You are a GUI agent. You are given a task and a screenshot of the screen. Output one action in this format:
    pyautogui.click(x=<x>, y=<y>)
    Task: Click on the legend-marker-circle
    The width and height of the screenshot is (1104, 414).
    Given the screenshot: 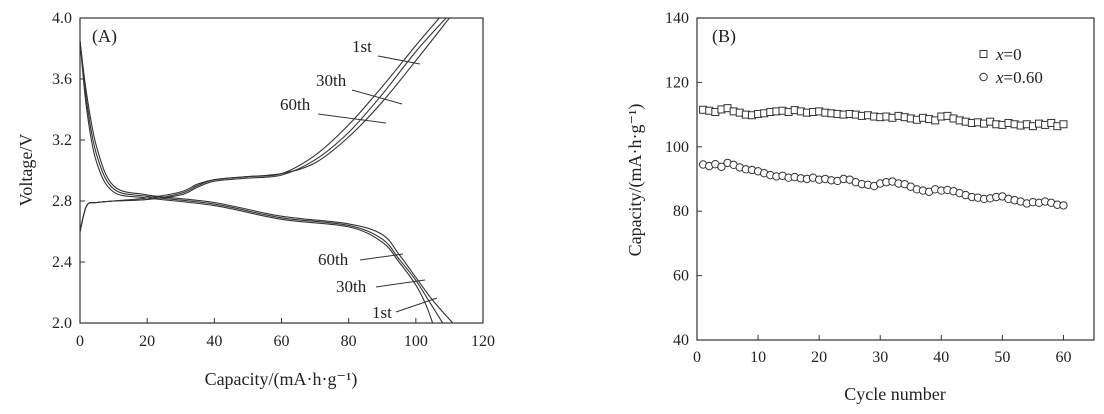 What is the action you would take?
    pyautogui.click(x=983, y=77)
    